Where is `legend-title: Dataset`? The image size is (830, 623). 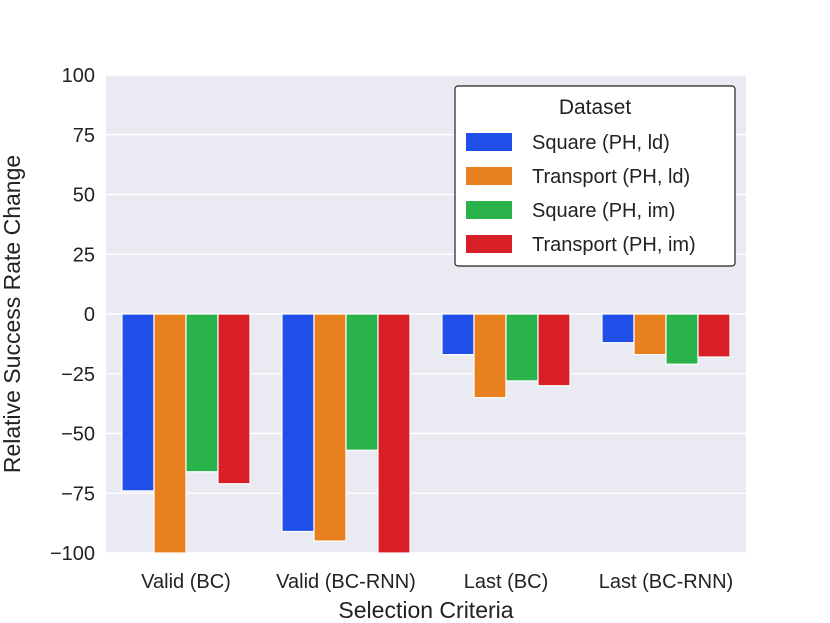 legend-title: Dataset is located at coordinates (595, 107).